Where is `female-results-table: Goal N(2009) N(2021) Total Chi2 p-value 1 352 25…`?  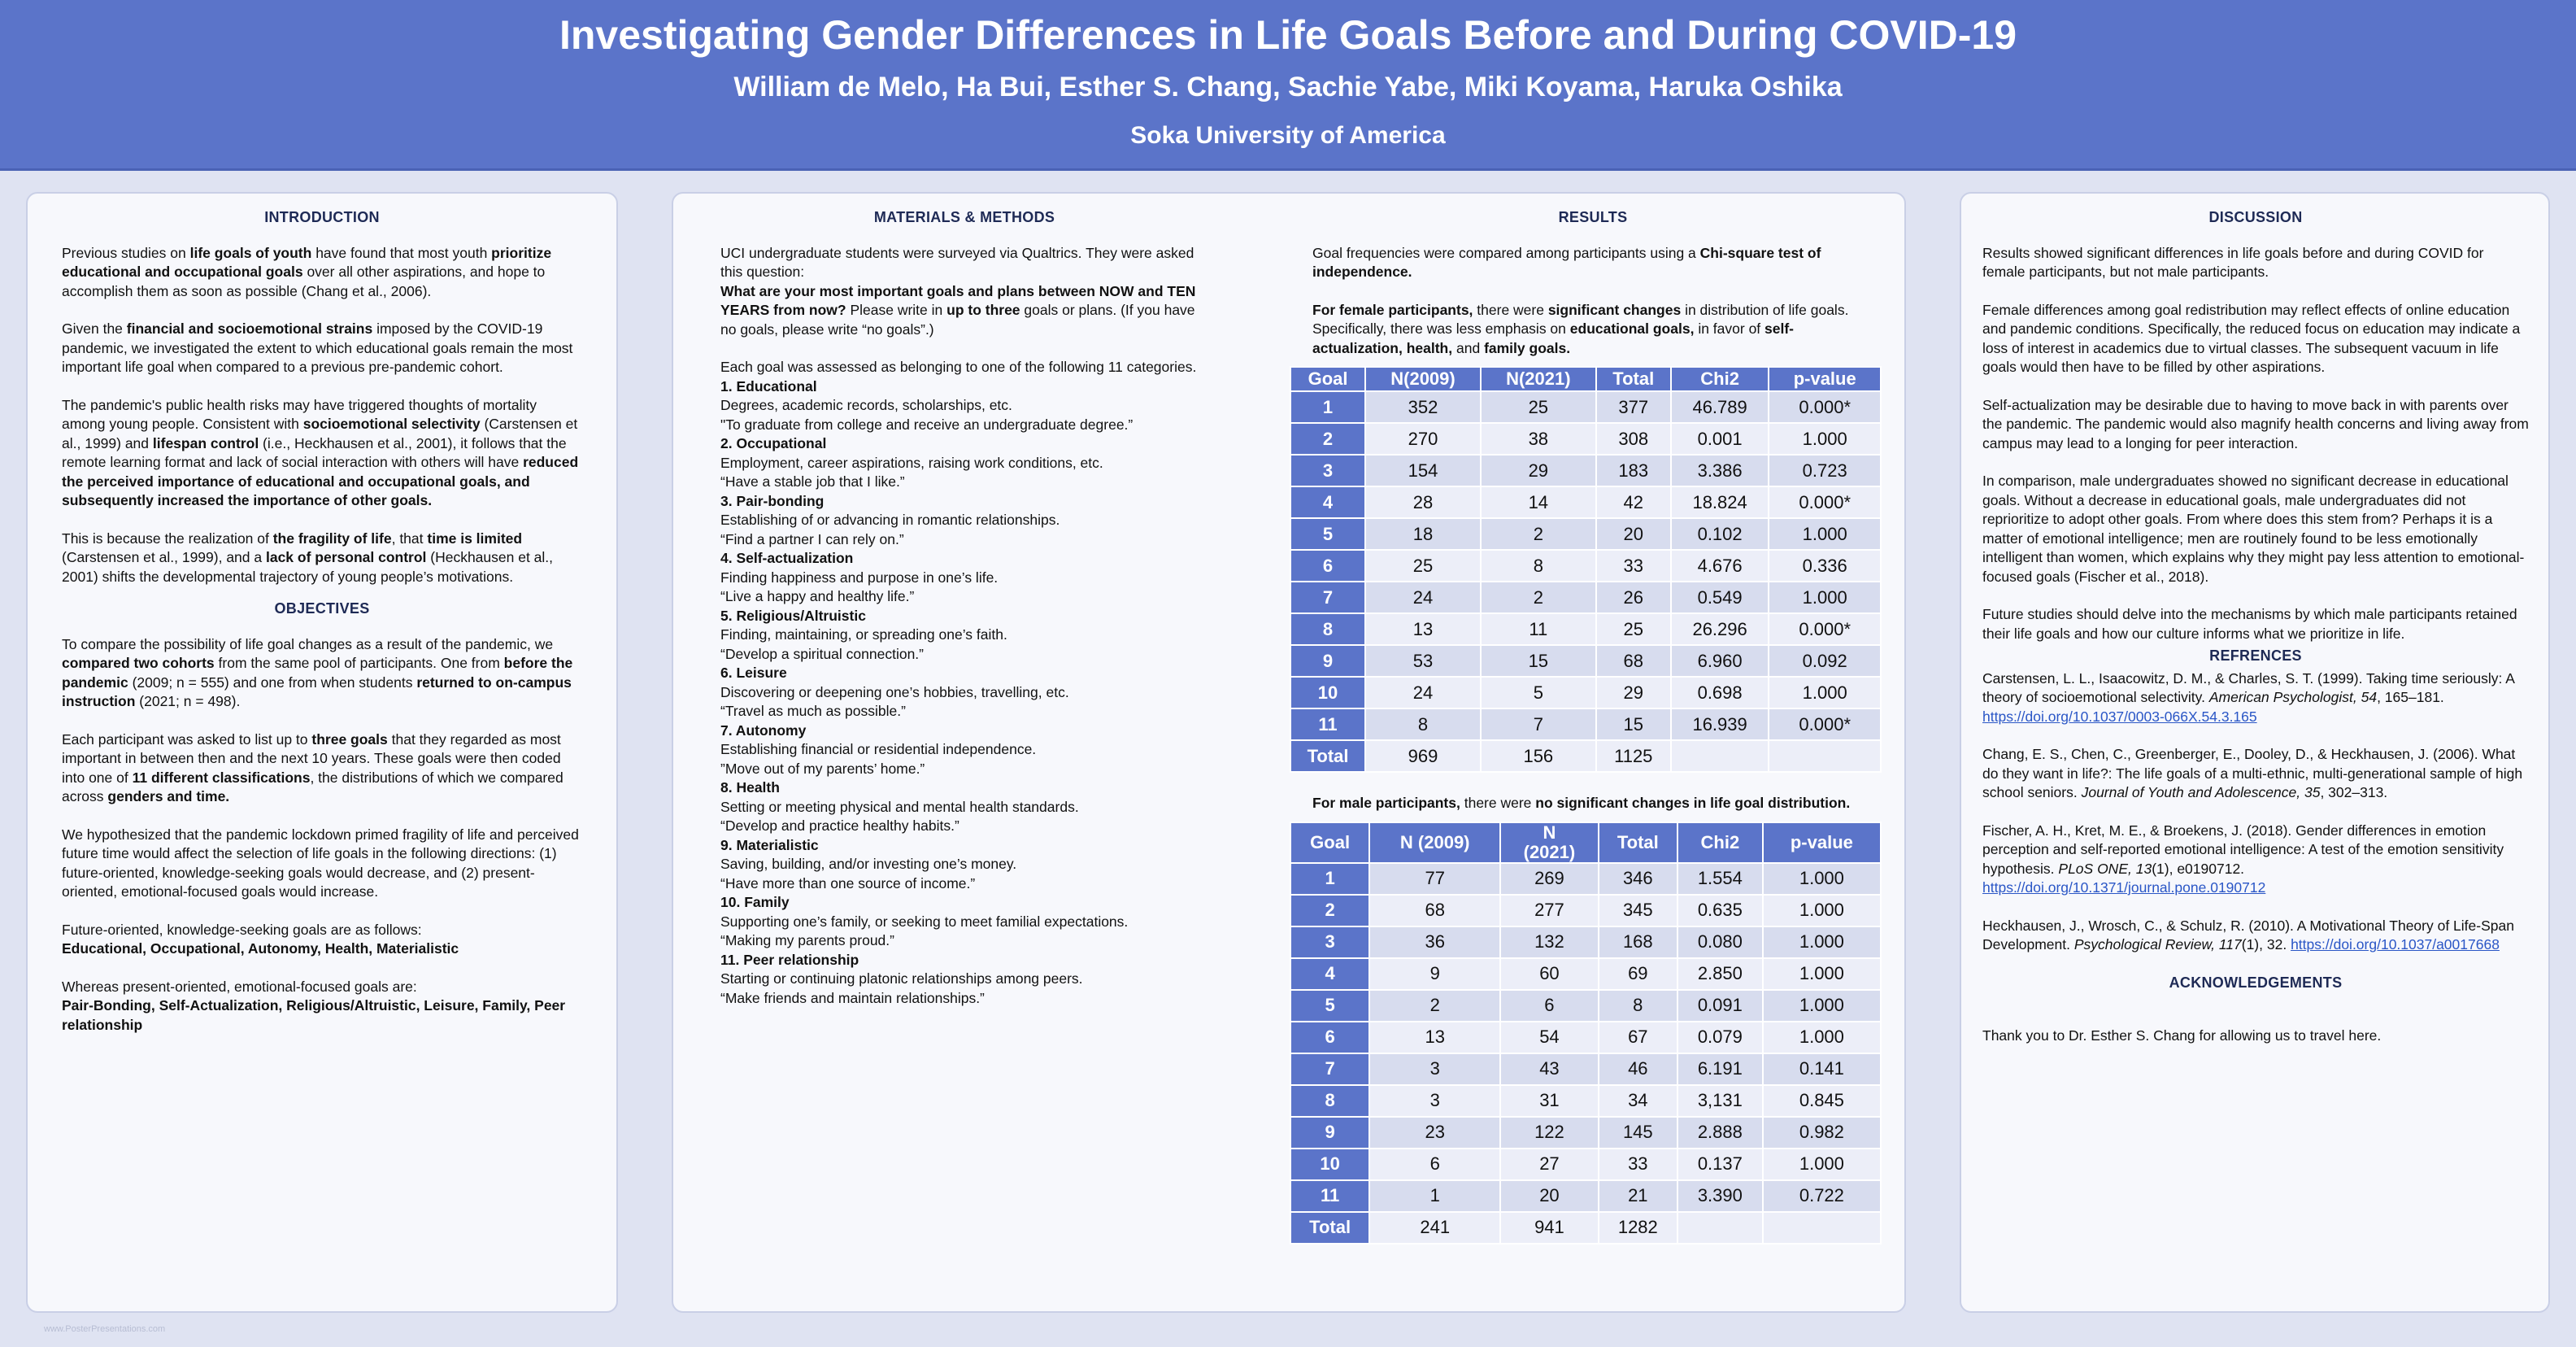
female-results-table: Goal N(2009) N(2021) Total Chi2 p-value 1 352 25… is located at coordinates (1586, 569).